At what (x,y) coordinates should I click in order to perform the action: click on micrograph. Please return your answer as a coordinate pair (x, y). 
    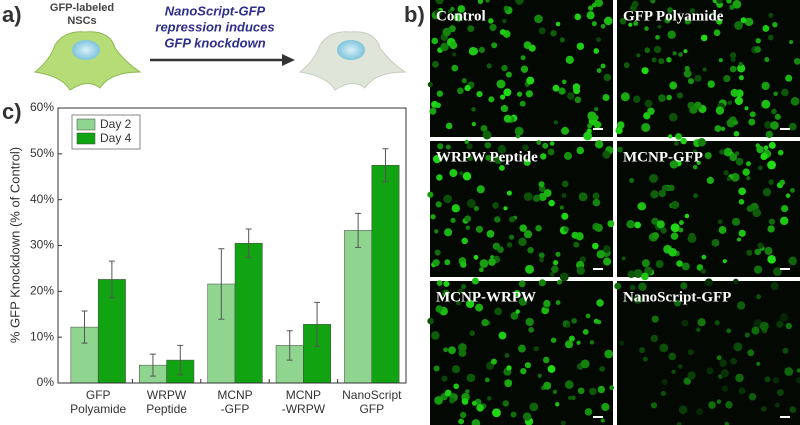
    Looking at the image, I should click on (521, 209).